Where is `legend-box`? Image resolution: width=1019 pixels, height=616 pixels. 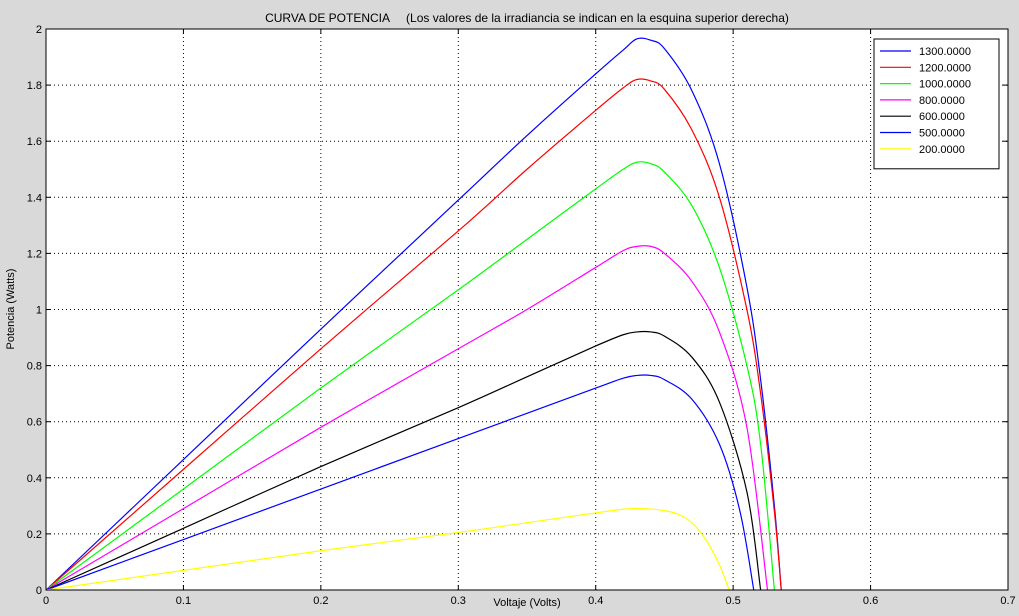
legend-box is located at coordinates (936, 104).